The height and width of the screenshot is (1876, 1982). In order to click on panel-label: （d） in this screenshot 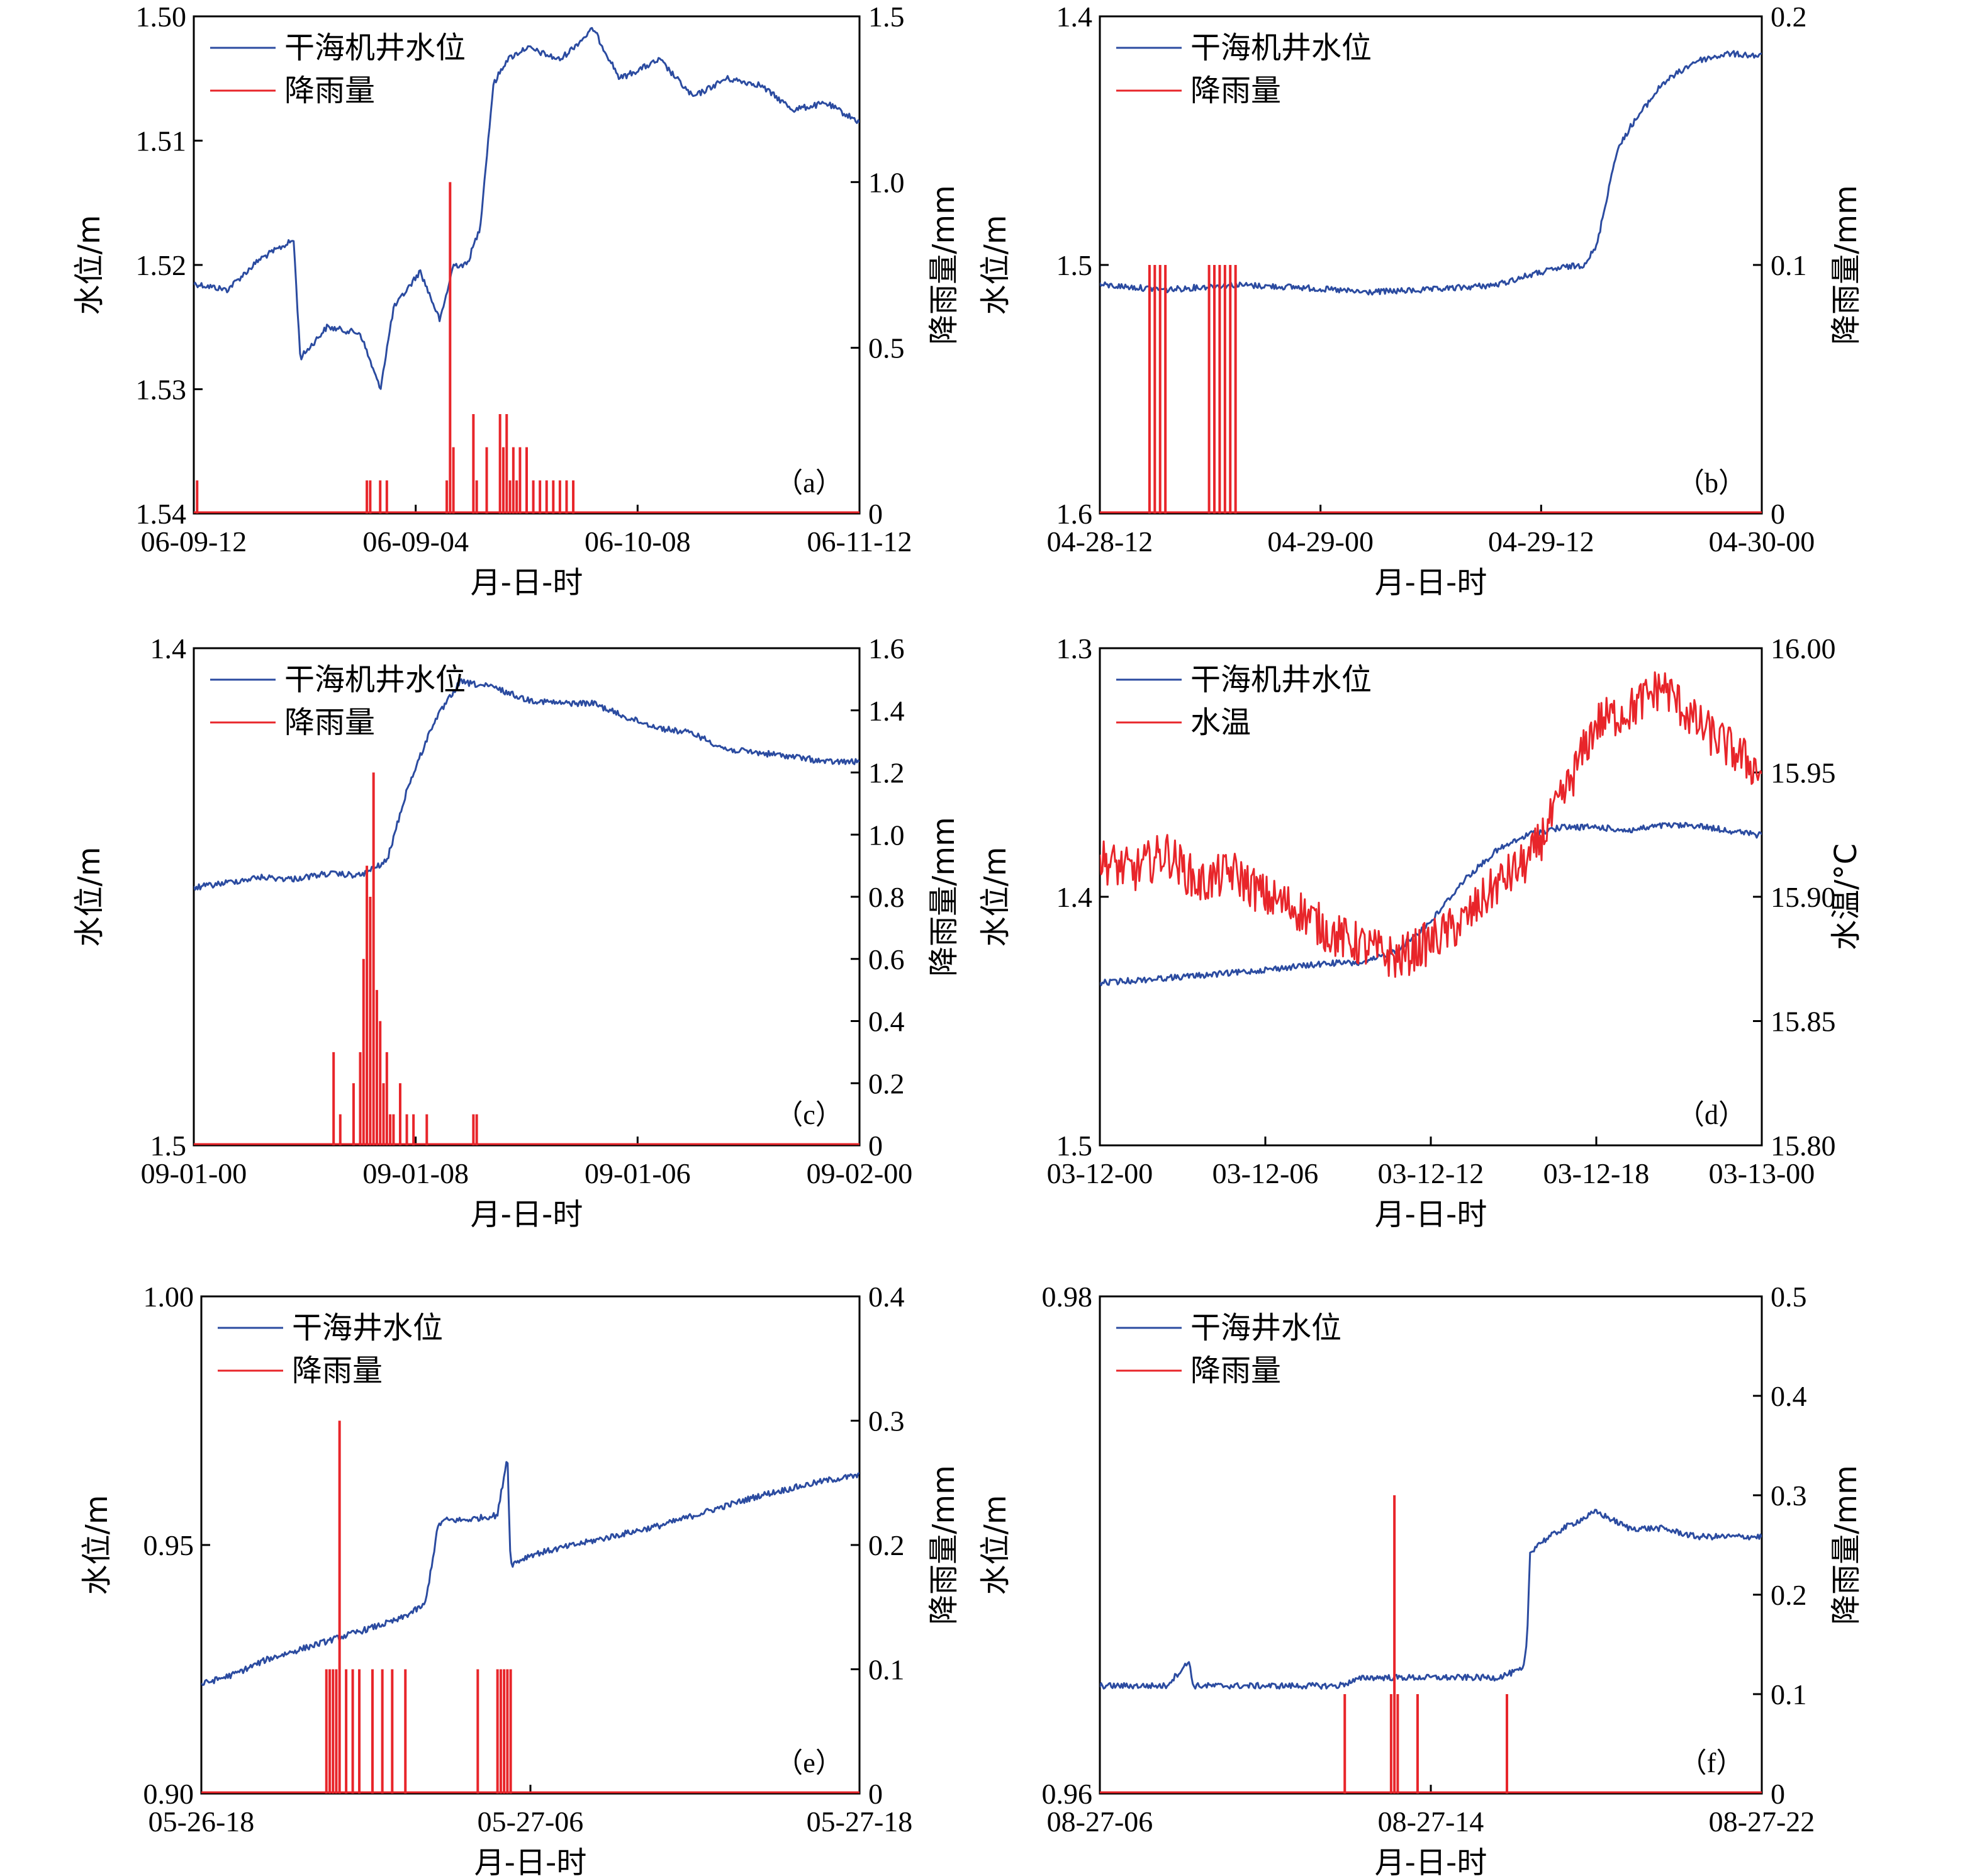, I will do `click(1711, 1114)`.